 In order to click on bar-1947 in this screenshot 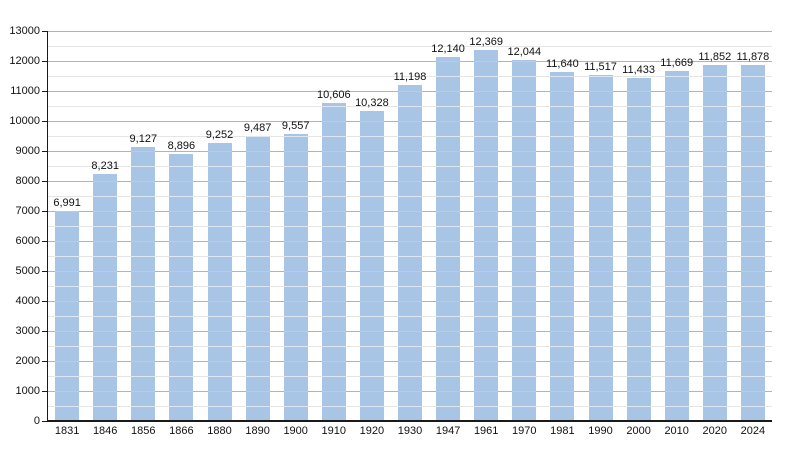, I will do `click(448, 239)`.